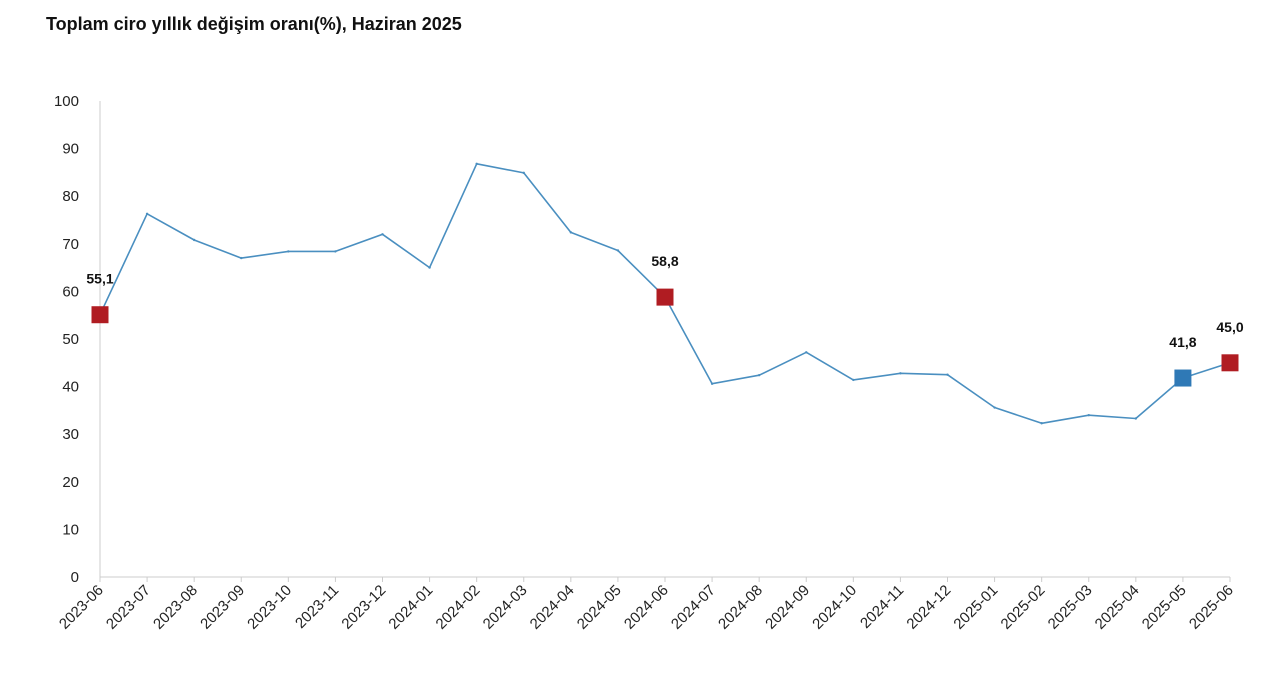  I want to click on x-tick-label: 2025-04, so click(1117, 607).